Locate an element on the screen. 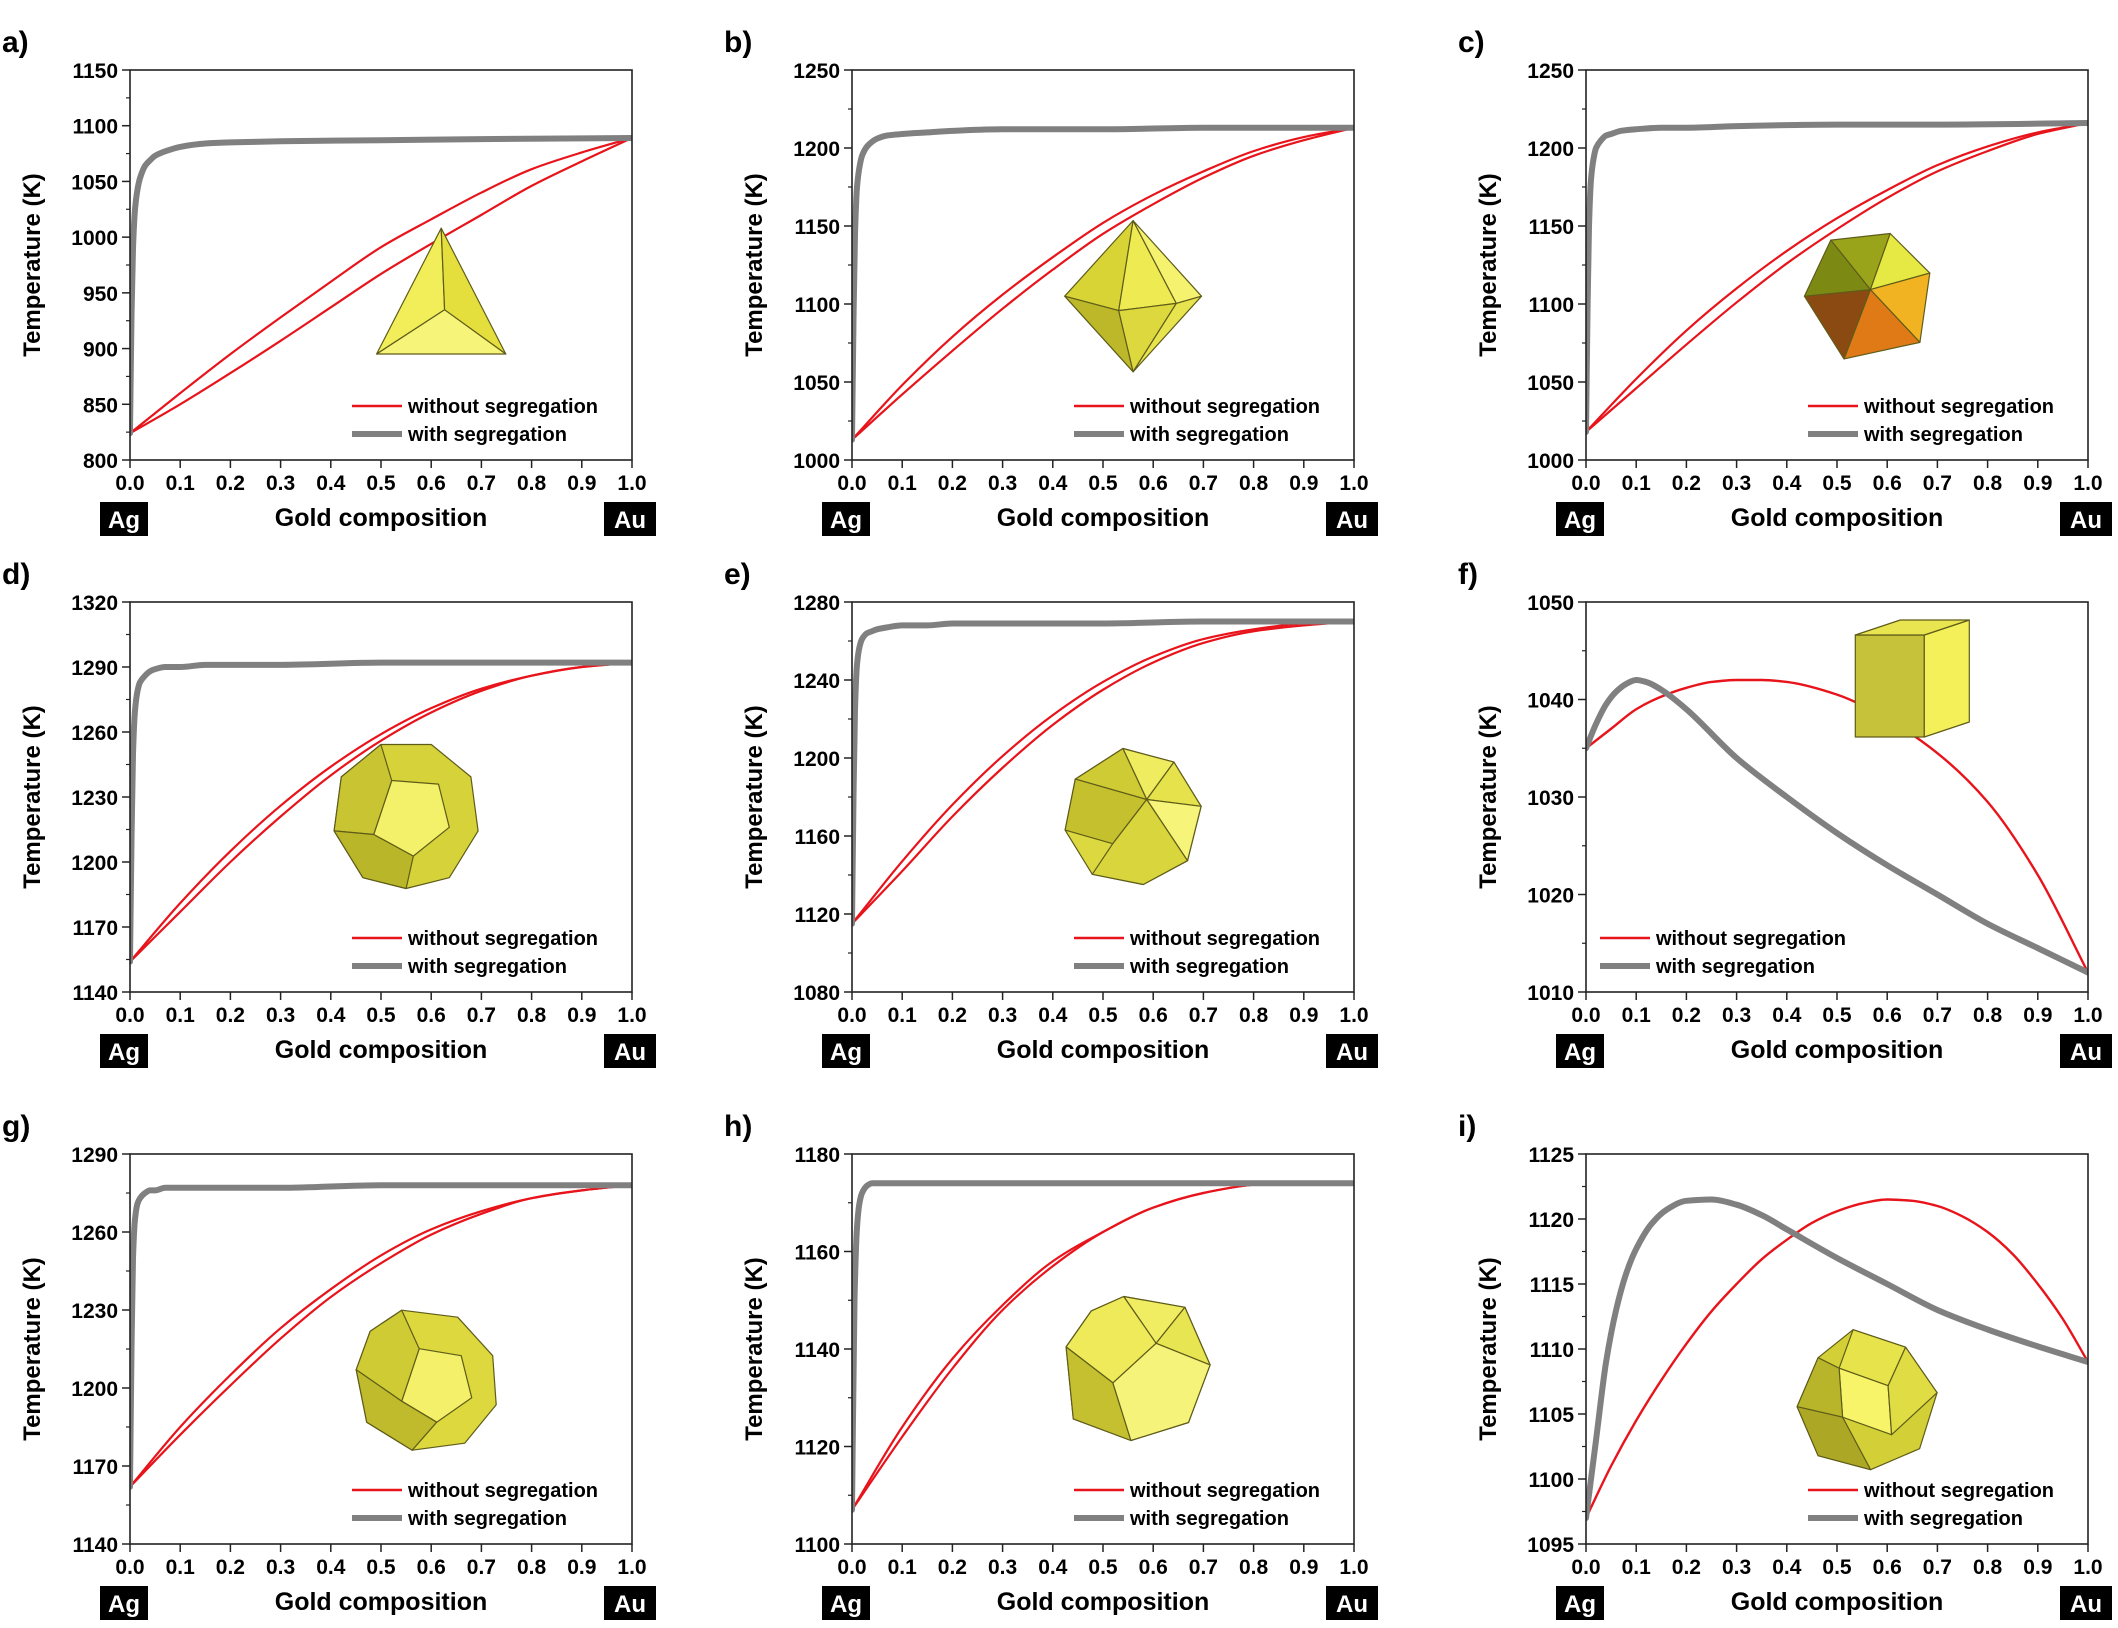 This screenshot has height=1628, width=2118. y-tick-label: 1105 is located at coordinates (1551, 1415).